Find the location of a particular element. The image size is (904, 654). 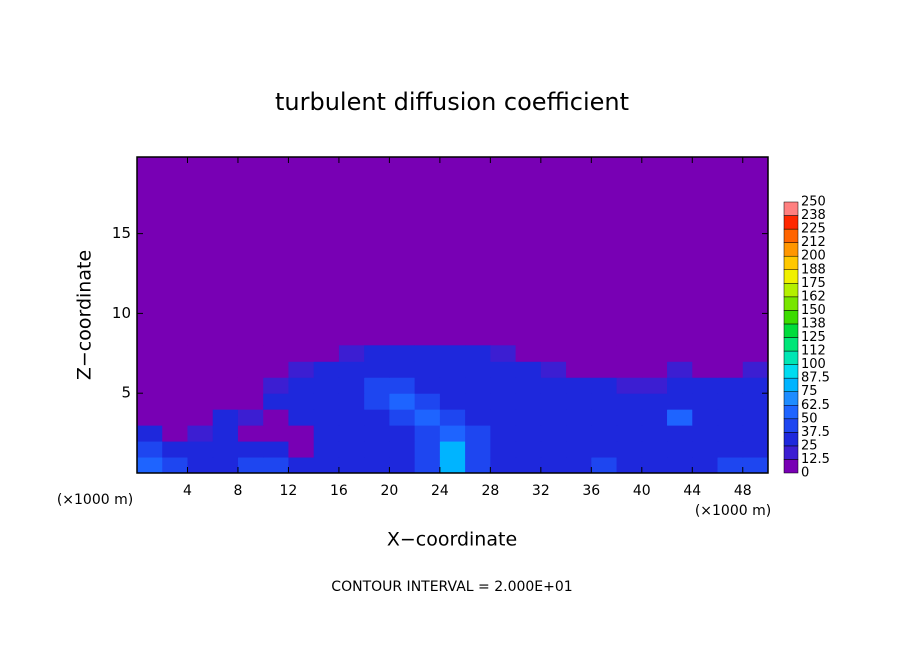

colorbar-label: 62.5 is located at coordinates (815, 405).